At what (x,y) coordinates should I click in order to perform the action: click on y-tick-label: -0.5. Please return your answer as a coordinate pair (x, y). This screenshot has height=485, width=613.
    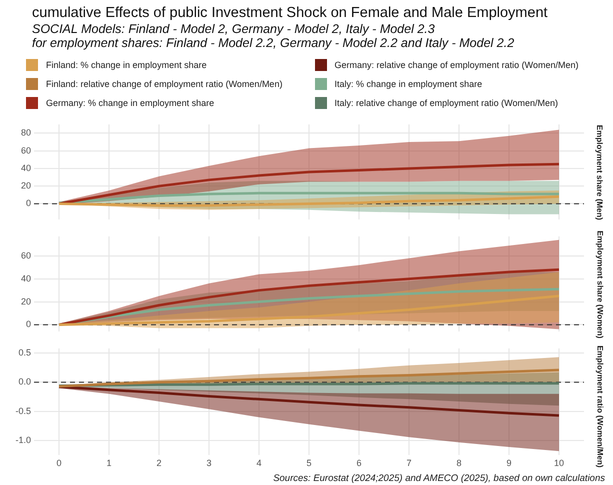
    Looking at the image, I should click on (23, 411).